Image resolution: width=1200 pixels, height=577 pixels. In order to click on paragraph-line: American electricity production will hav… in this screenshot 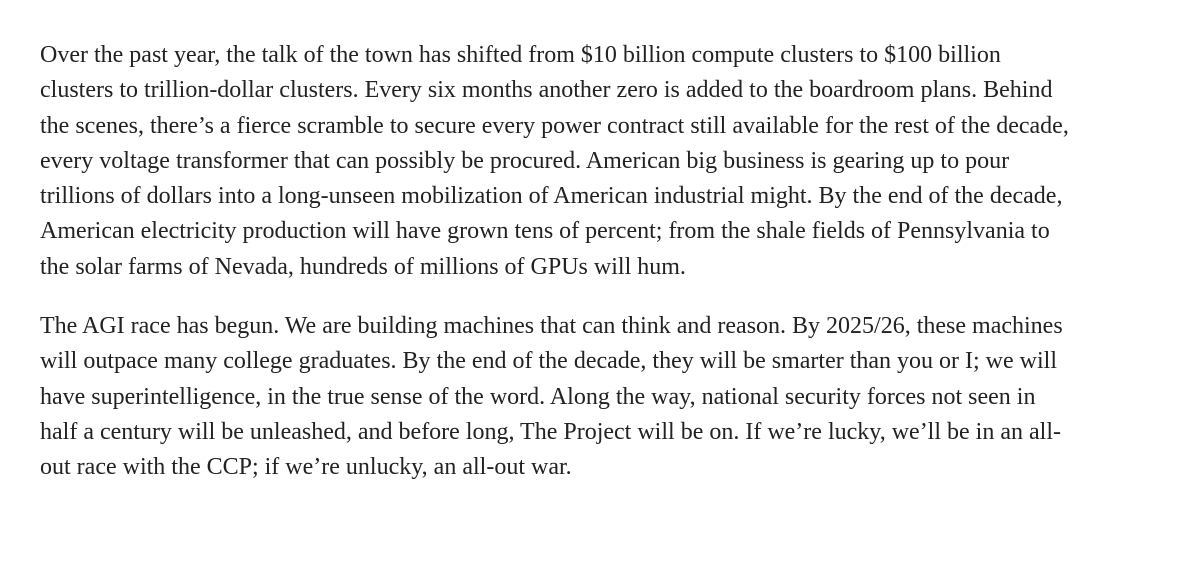, I will do `click(545, 231)`.